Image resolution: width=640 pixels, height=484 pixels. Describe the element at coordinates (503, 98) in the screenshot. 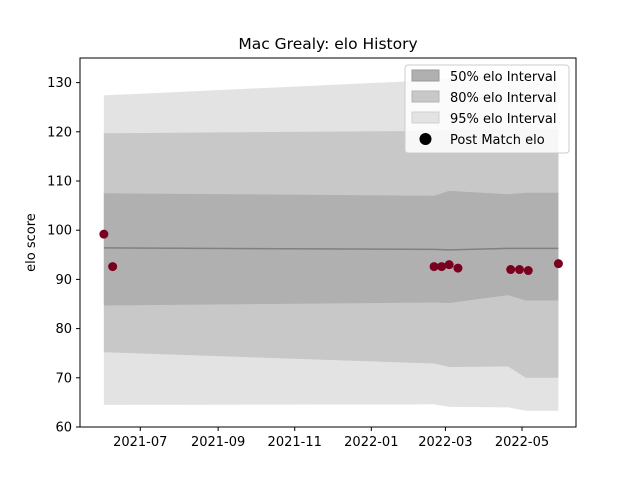

I see `legend-label-80: 80% elo Interval` at that location.